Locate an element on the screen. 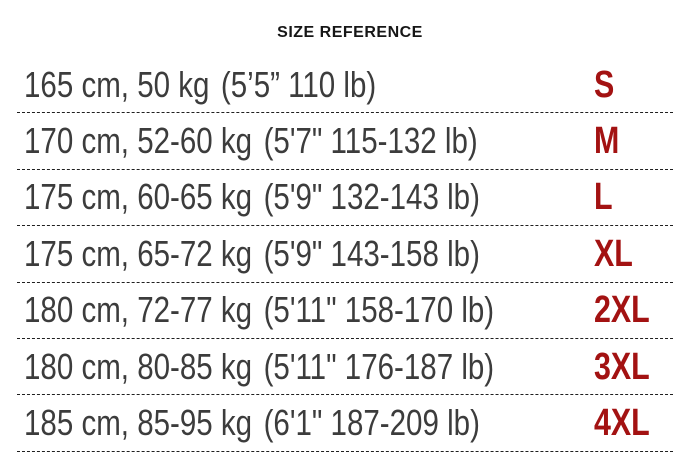 This screenshot has width=700, height=470. size-label-column: XL is located at coordinates (618, 254).